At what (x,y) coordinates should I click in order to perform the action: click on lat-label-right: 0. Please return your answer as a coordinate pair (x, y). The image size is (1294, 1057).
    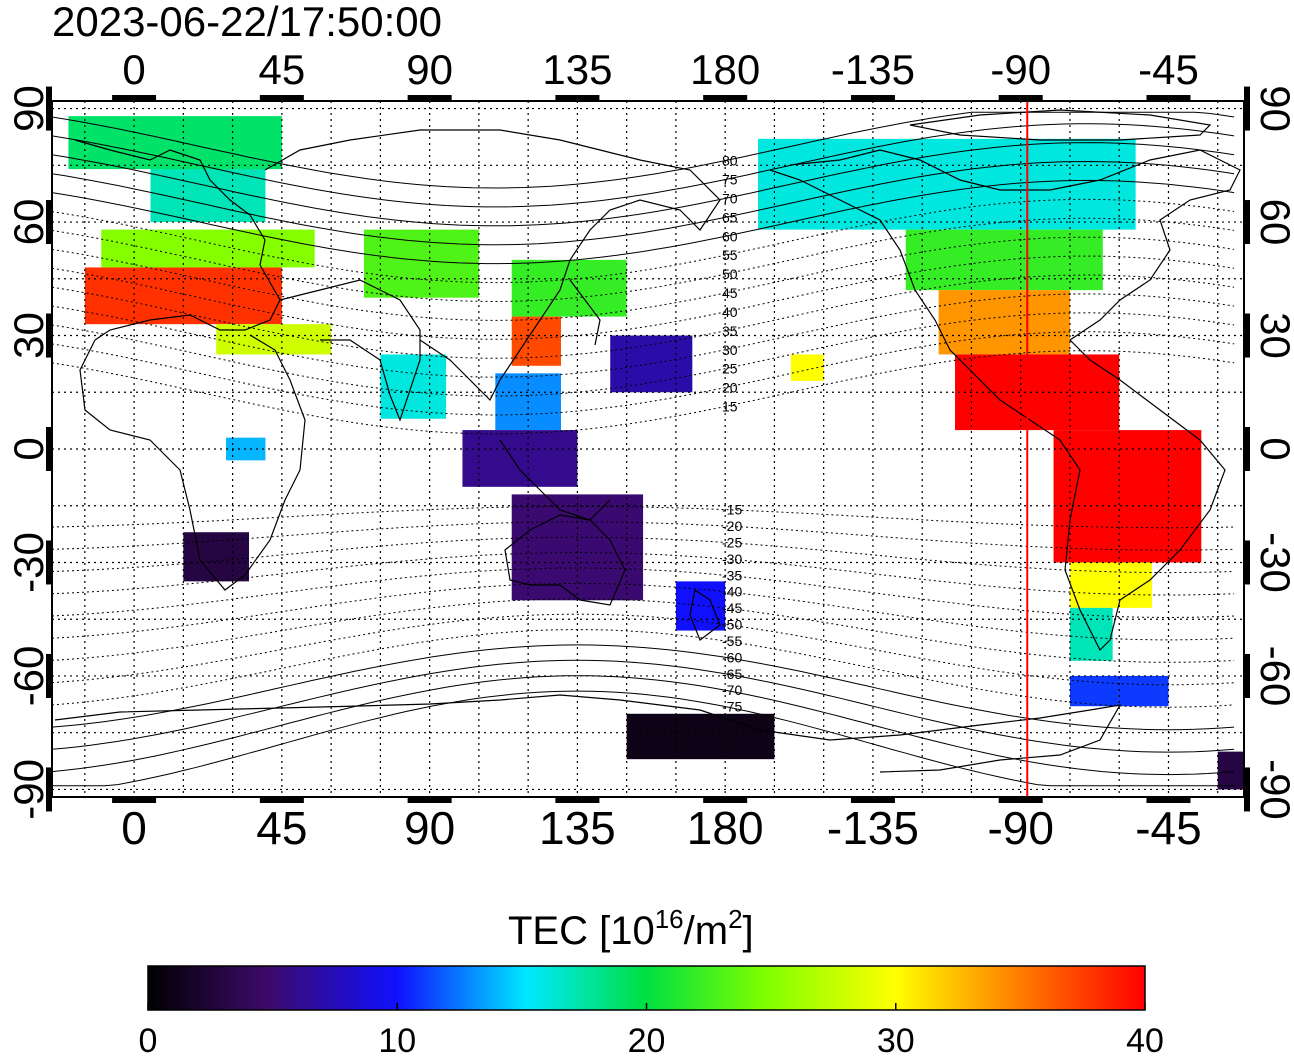
    Looking at the image, I should click on (1273, 448).